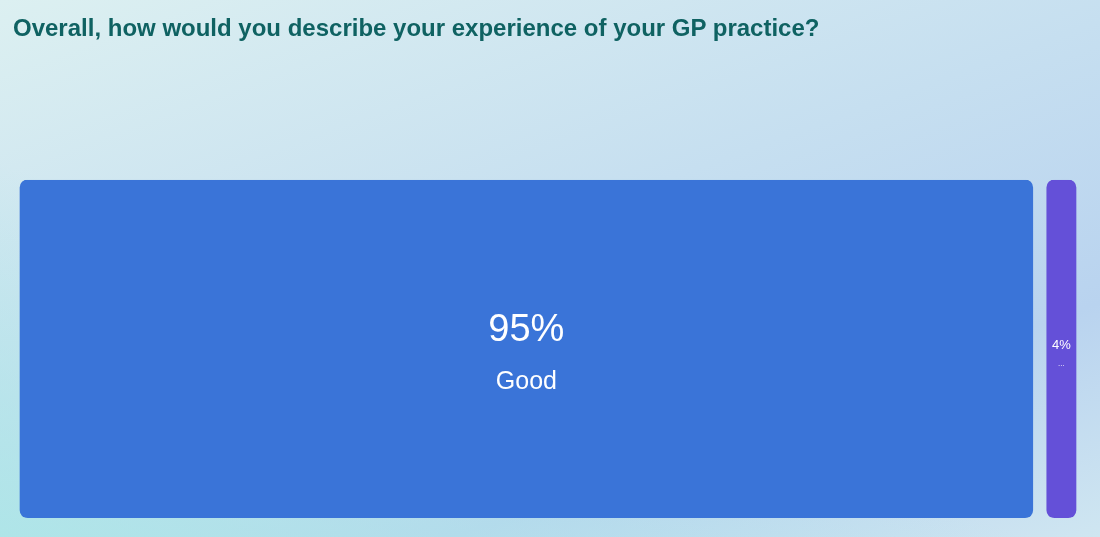  What do you see at coordinates (416, 28) in the screenshot?
I see `text: Overall, how would you describe your experience of your GP practice?` at bounding box center [416, 28].